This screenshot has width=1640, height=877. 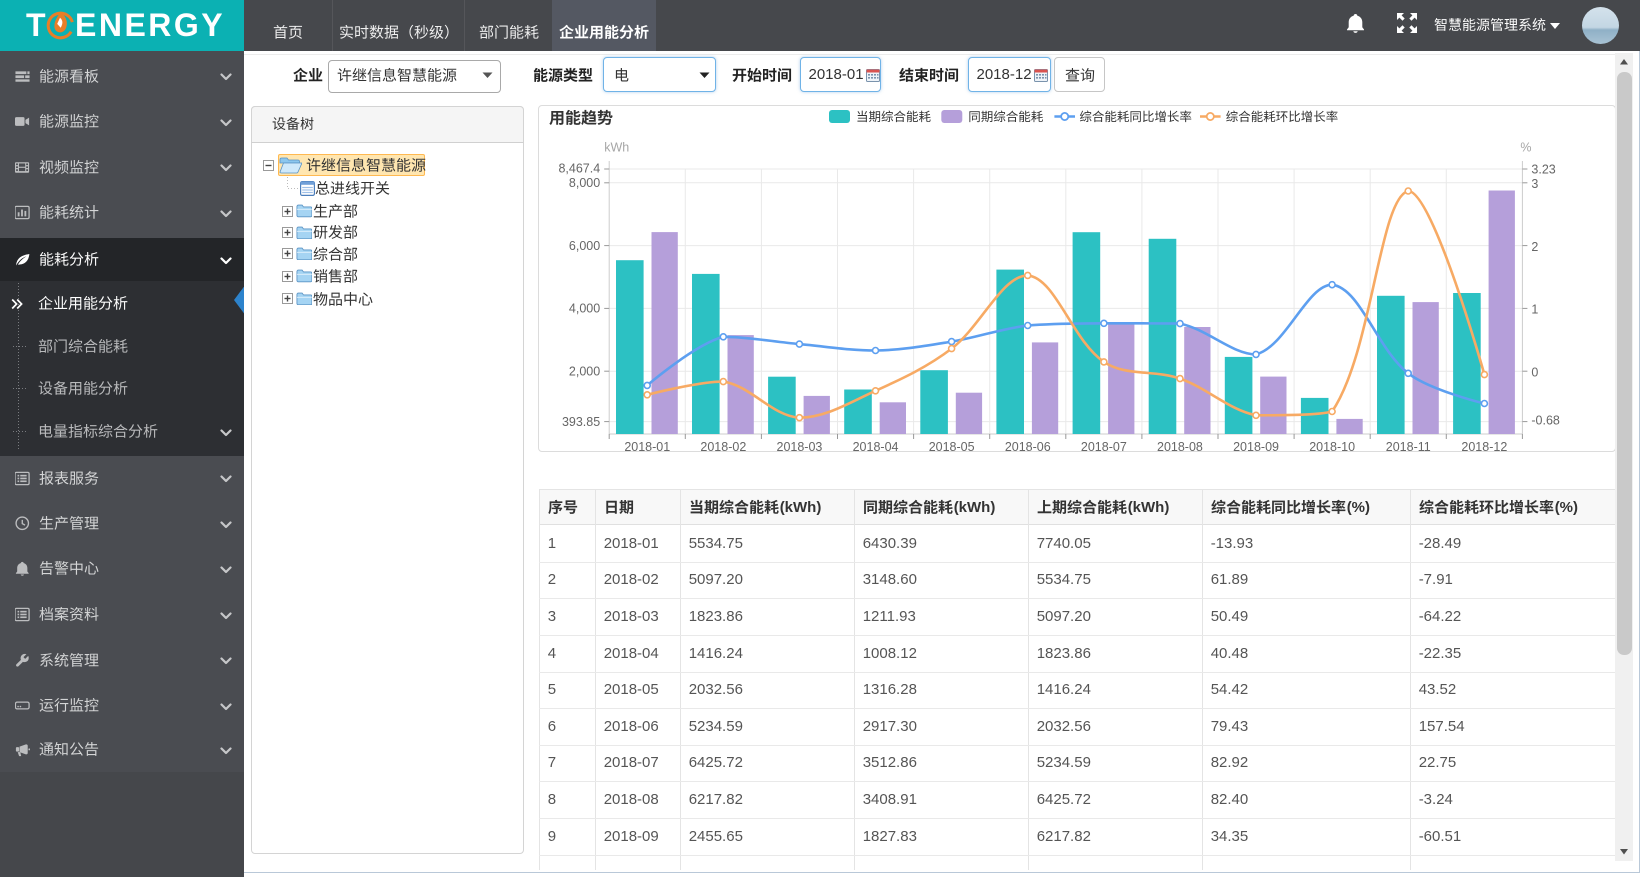 What do you see at coordinates (800, 446) in the screenshot?
I see `svg-text: 2018-03` at bounding box center [800, 446].